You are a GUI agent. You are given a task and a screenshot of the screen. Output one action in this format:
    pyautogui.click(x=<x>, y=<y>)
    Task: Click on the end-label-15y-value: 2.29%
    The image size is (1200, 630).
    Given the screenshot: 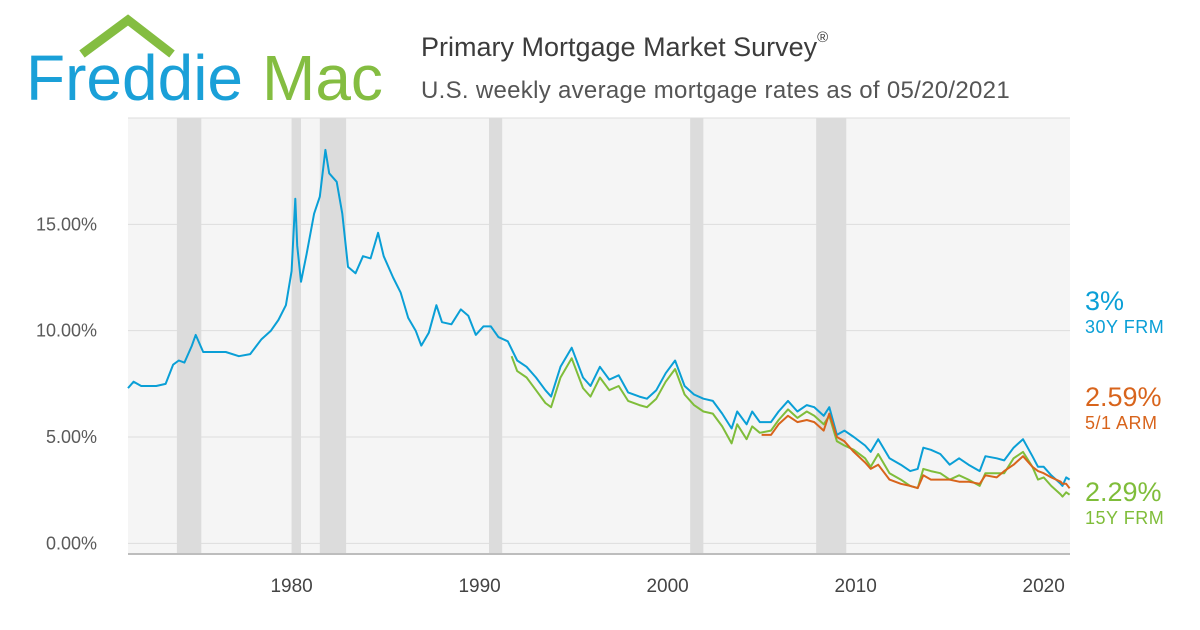 What is the action you would take?
    pyautogui.click(x=1123, y=492)
    